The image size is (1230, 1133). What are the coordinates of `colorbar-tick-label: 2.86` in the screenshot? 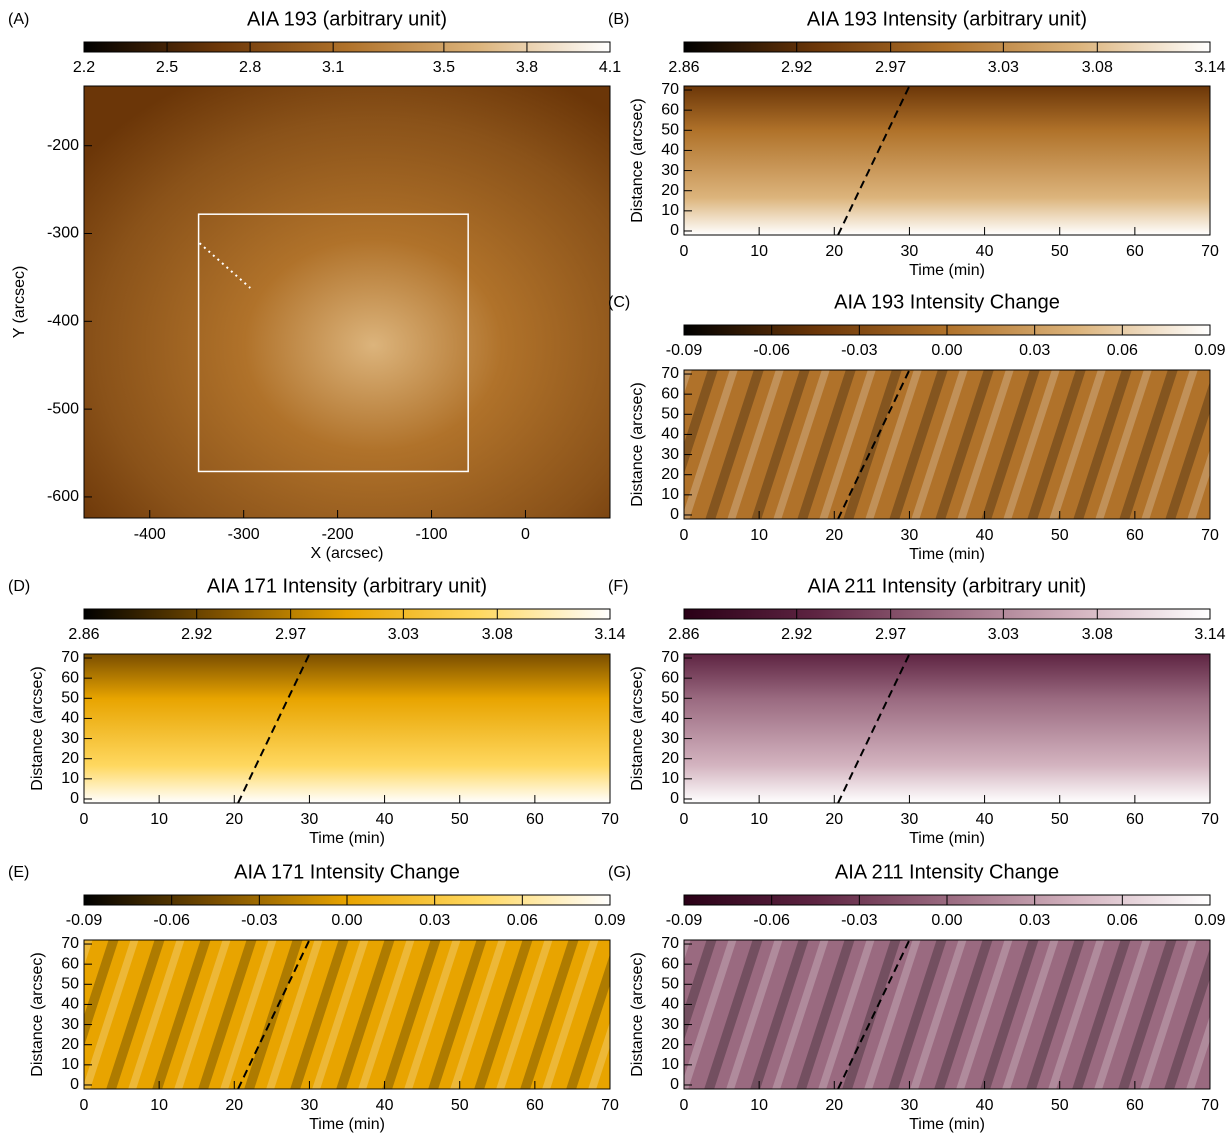 It's located at (83, 634).